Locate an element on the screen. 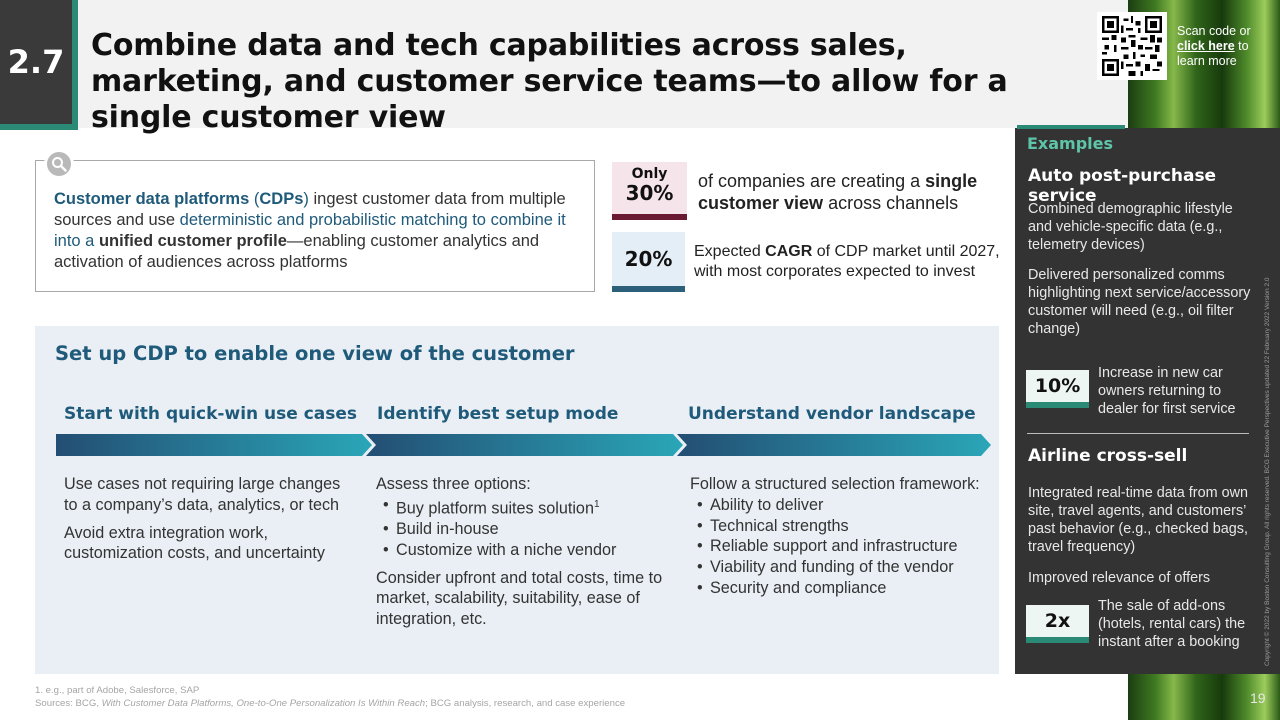 This screenshot has width=1280, height=720. list-item: Customize with a niche vendor is located at coordinates (521, 550).